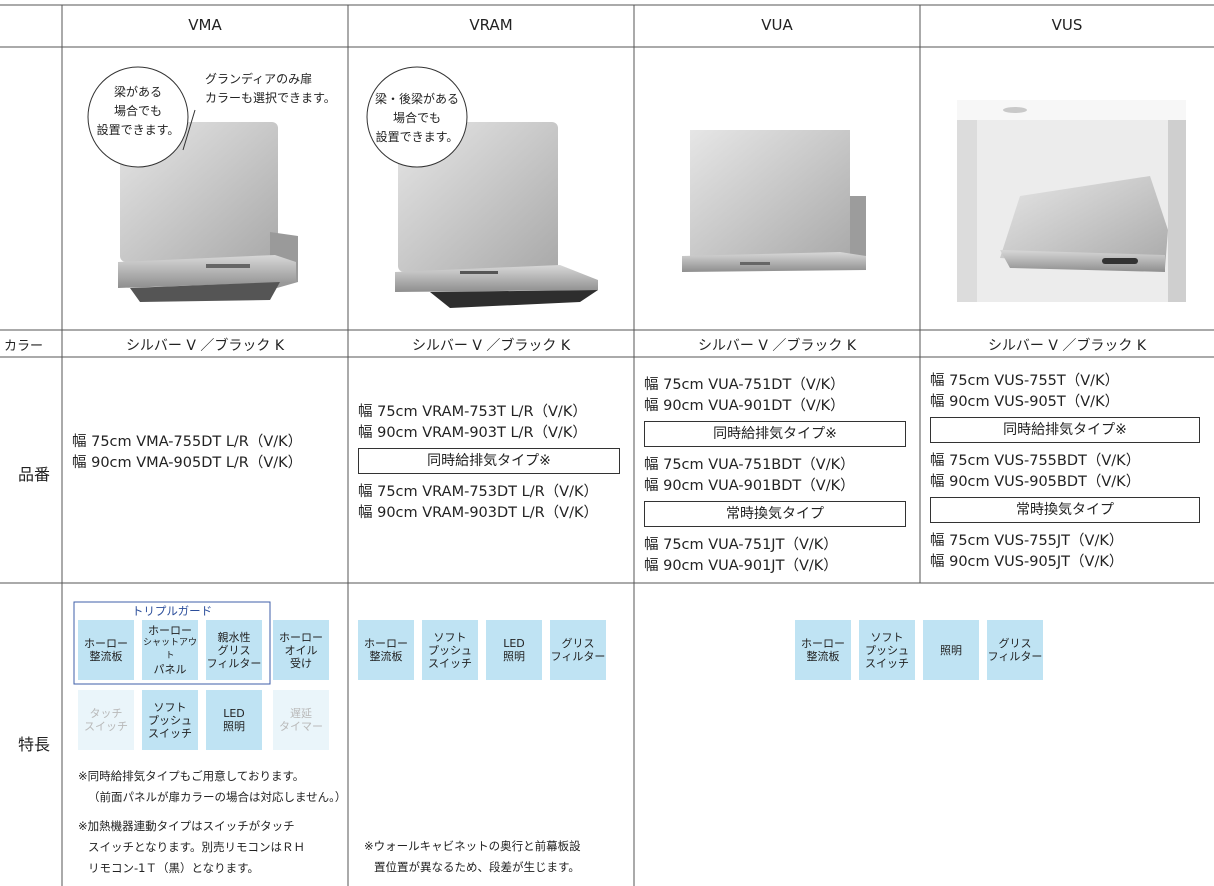  Describe the element at coordinates (191, 776) in the screenshot. I see `note-text: ※同時給排気タイプもご用意しております。` at that location.